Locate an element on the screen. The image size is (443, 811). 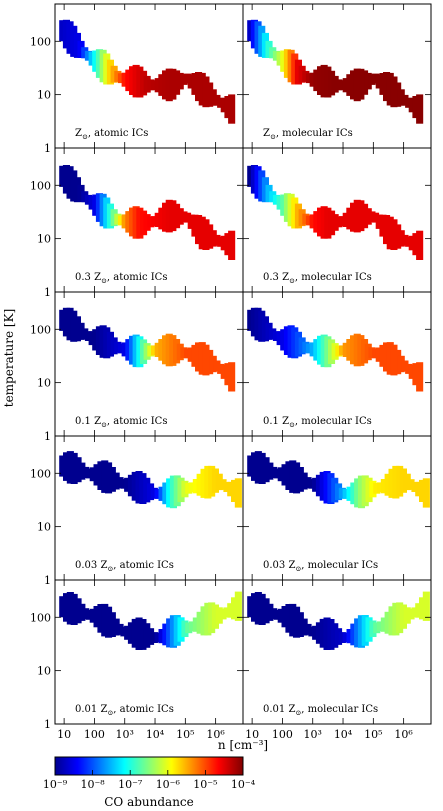
panel-3: 1 10 100 0.3 Z⊙, atomic ICs is located at coordinates (137, 223).